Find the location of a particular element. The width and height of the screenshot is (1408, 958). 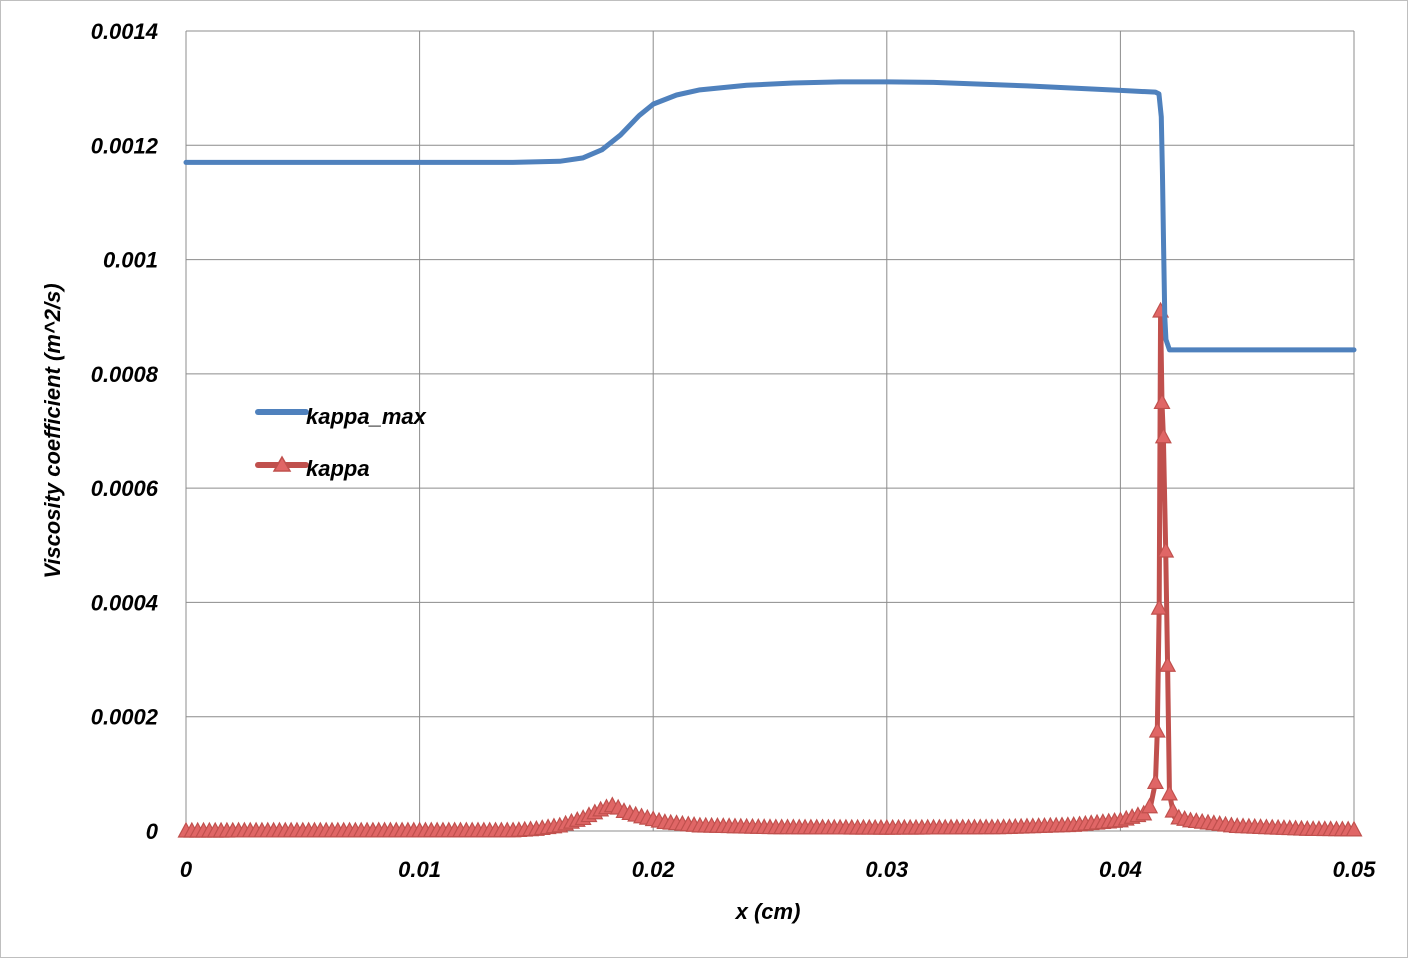

y-tick-label: 0.001 is located at coordinates (130, 260).